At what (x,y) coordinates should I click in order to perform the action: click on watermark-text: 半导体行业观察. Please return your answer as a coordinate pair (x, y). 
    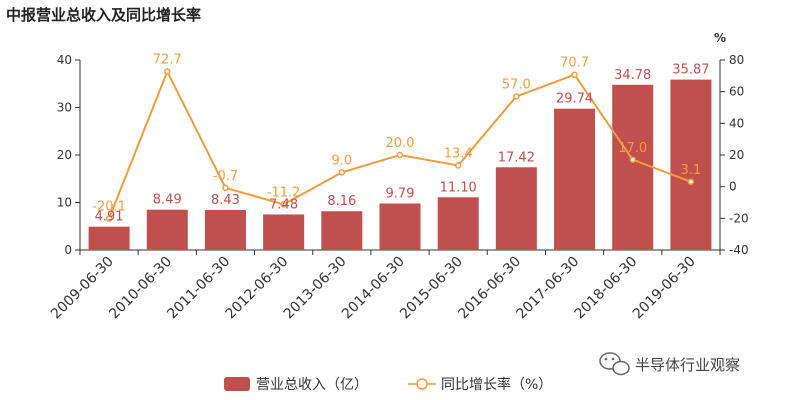
    Looking at the image, I should click on (687, 365).